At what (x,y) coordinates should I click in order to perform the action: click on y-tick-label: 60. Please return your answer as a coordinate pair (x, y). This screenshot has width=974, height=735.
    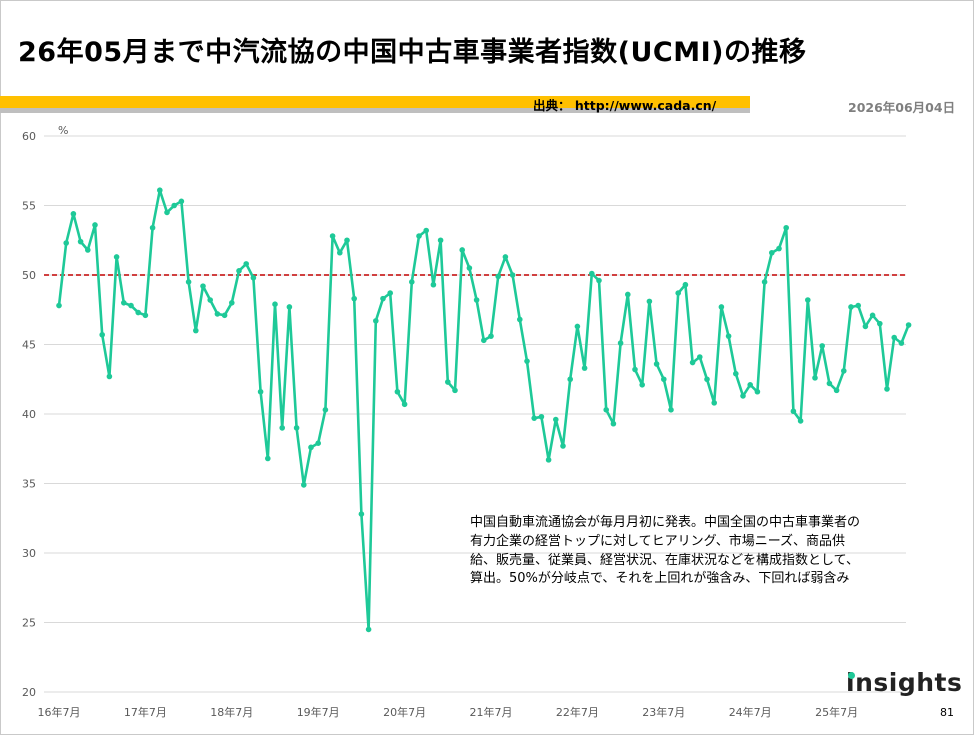
    Looking at the image, I should click on (29, 136).